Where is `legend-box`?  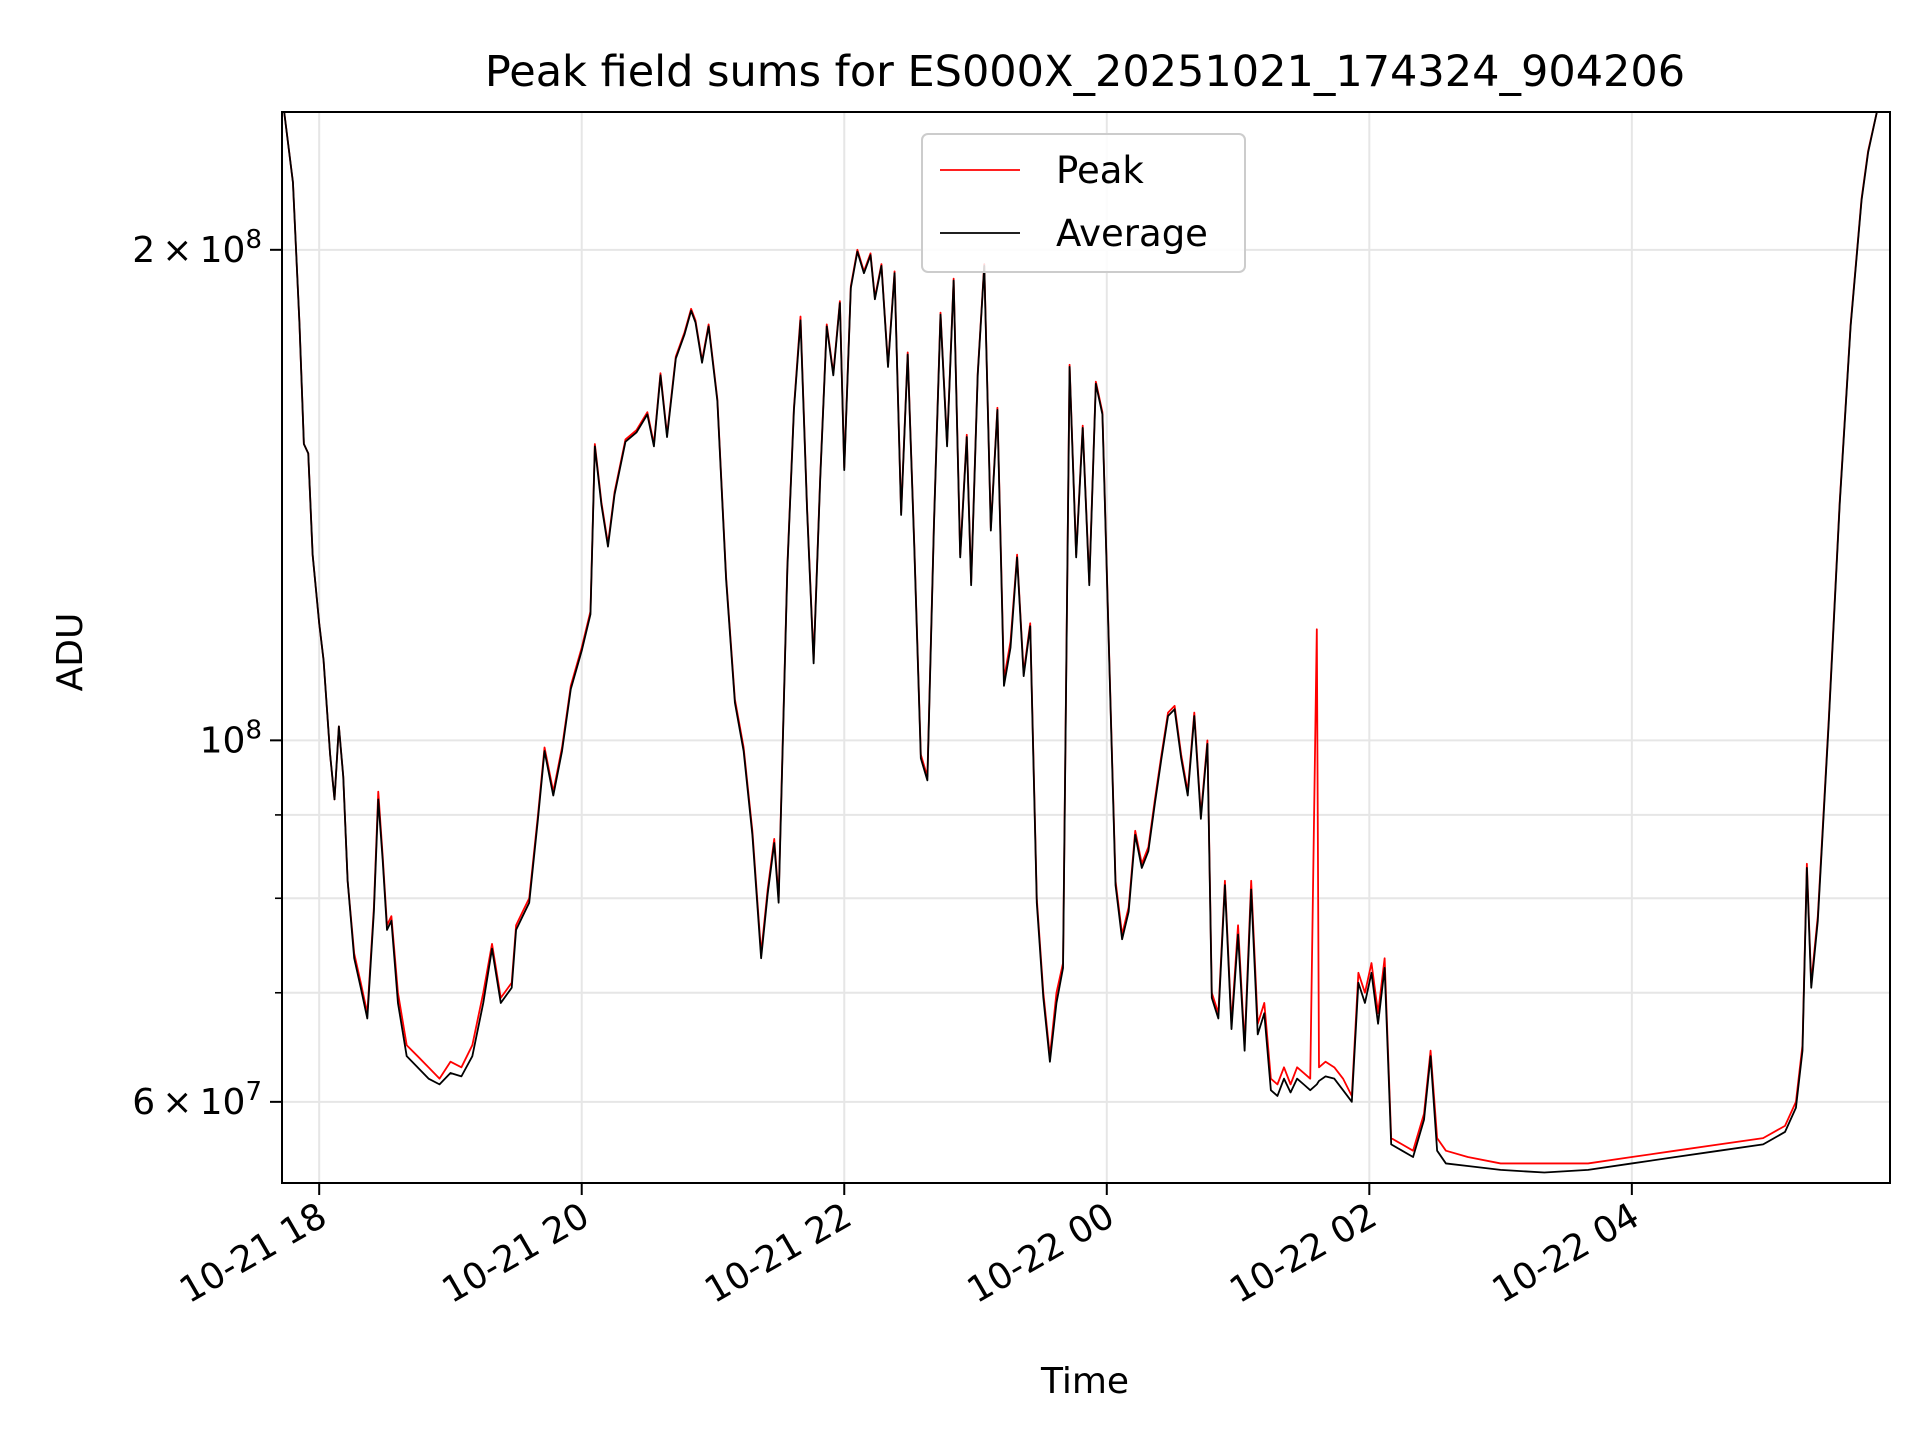
legend-box is located at coordinates (1083, 203).